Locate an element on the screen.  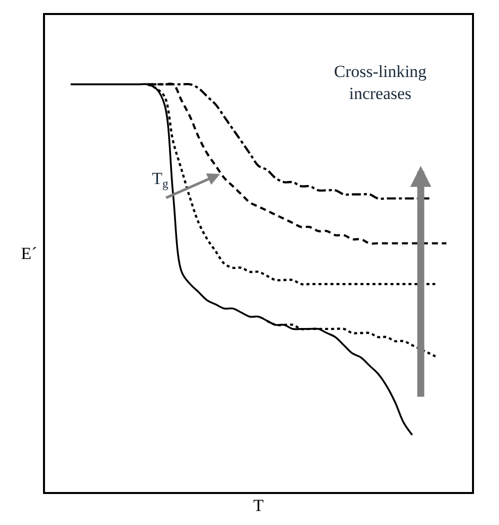
annotation: Cross-linking increases is located at coordinates (381, 83).